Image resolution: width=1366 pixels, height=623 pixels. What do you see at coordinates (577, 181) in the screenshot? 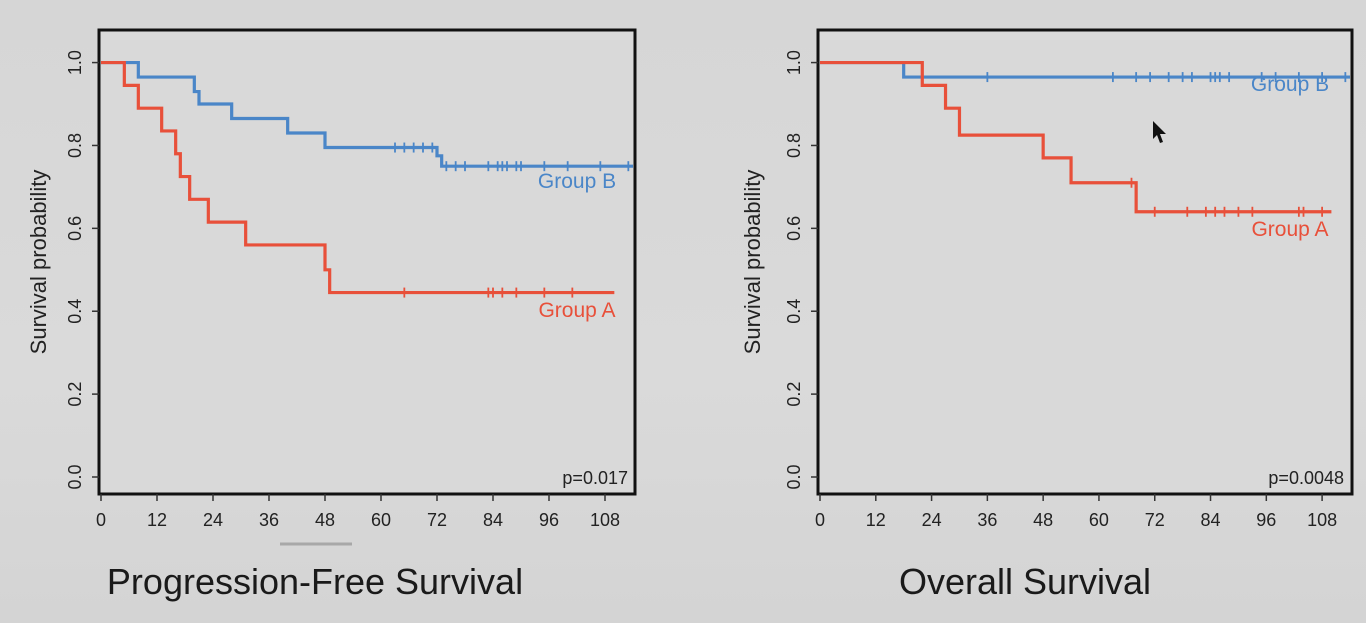
I see `pfs-legend-group-b: Group B` at bounding box center [577, 181].